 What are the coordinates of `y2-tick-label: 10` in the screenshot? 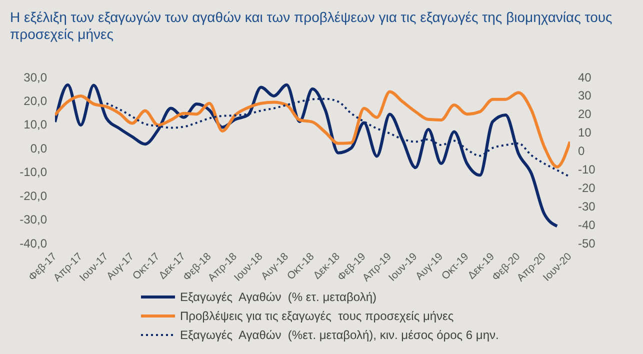 It's located at (585, 133).